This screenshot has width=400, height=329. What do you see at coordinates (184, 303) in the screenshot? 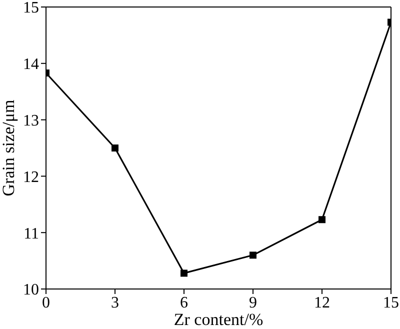
I see `x-tick-label: 6` at bounding box center [184, 303].